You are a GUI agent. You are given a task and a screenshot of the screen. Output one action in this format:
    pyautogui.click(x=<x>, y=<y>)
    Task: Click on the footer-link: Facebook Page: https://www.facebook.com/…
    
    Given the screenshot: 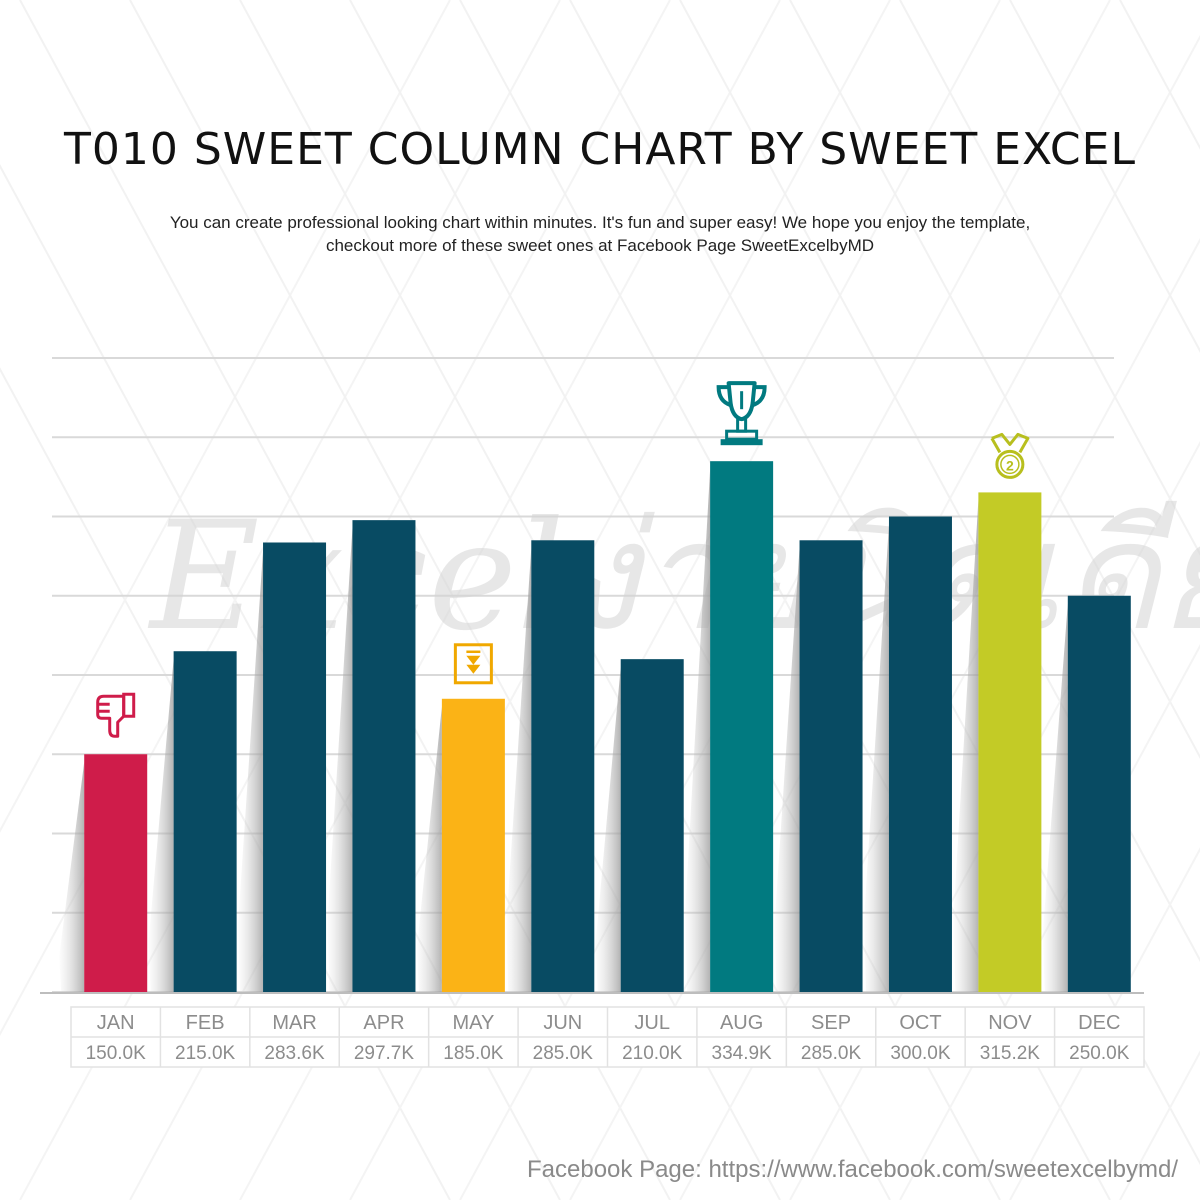 What is the action you would take?
    pyautogui.click(x=852, y=1169)
    